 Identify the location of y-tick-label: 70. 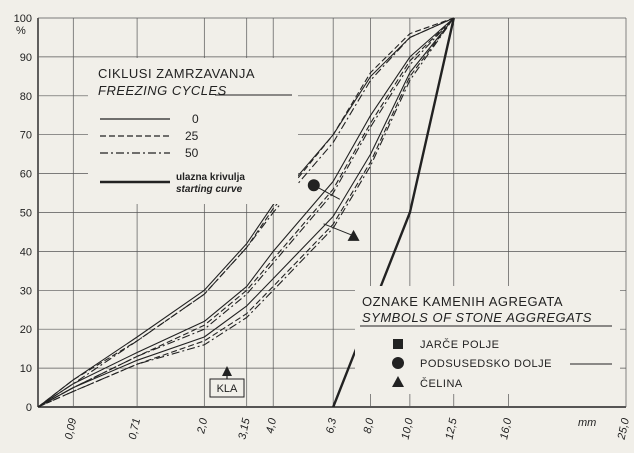
(26, 136).